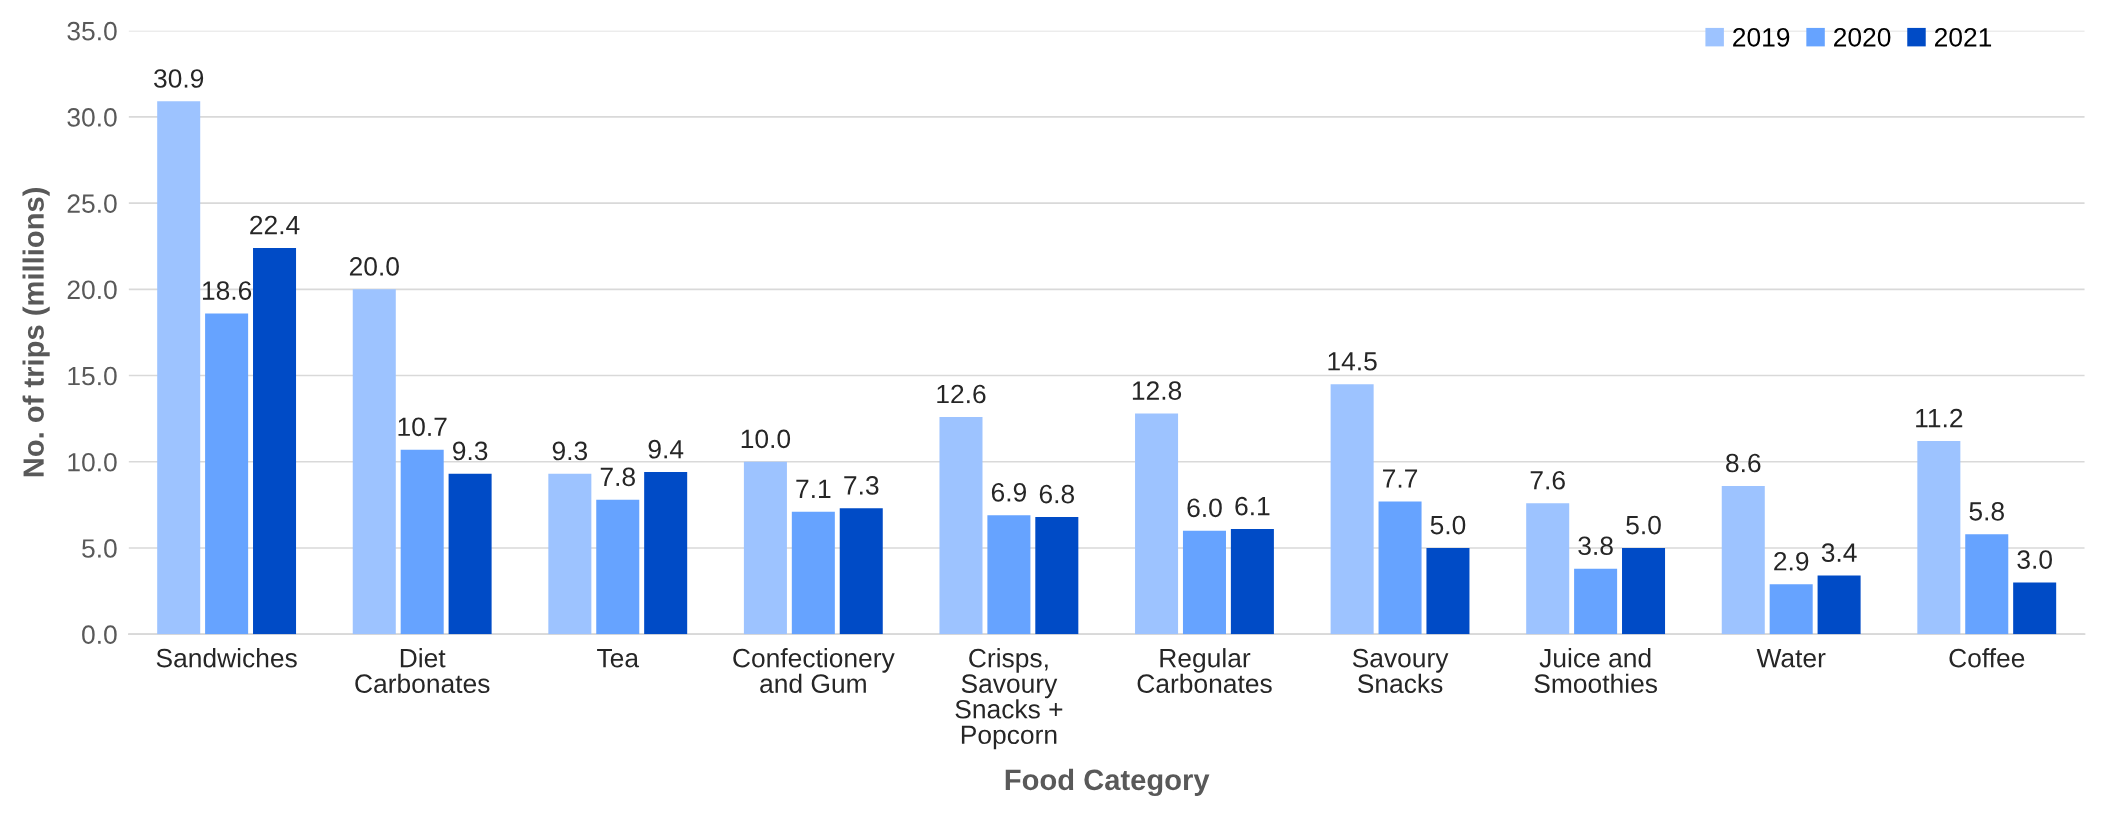  I want to click on data-label: 10.7, so click(422, 427).